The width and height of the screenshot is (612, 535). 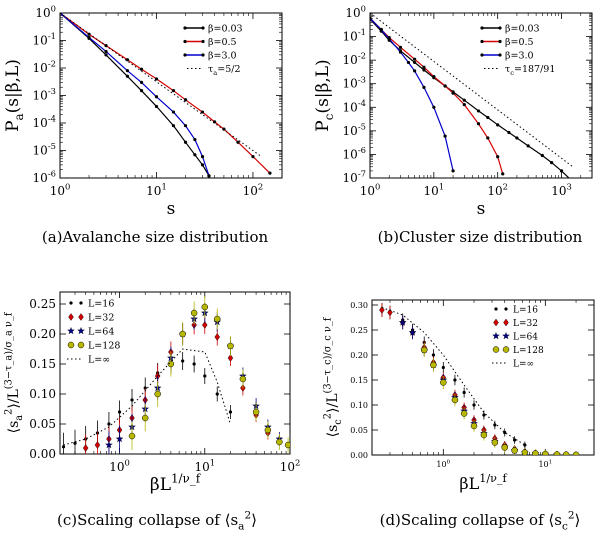 What do you see at coordinates (355, 12) in the screenshot?
I see `y-tick-label: 10⁰` at bounding box center [355, 12].